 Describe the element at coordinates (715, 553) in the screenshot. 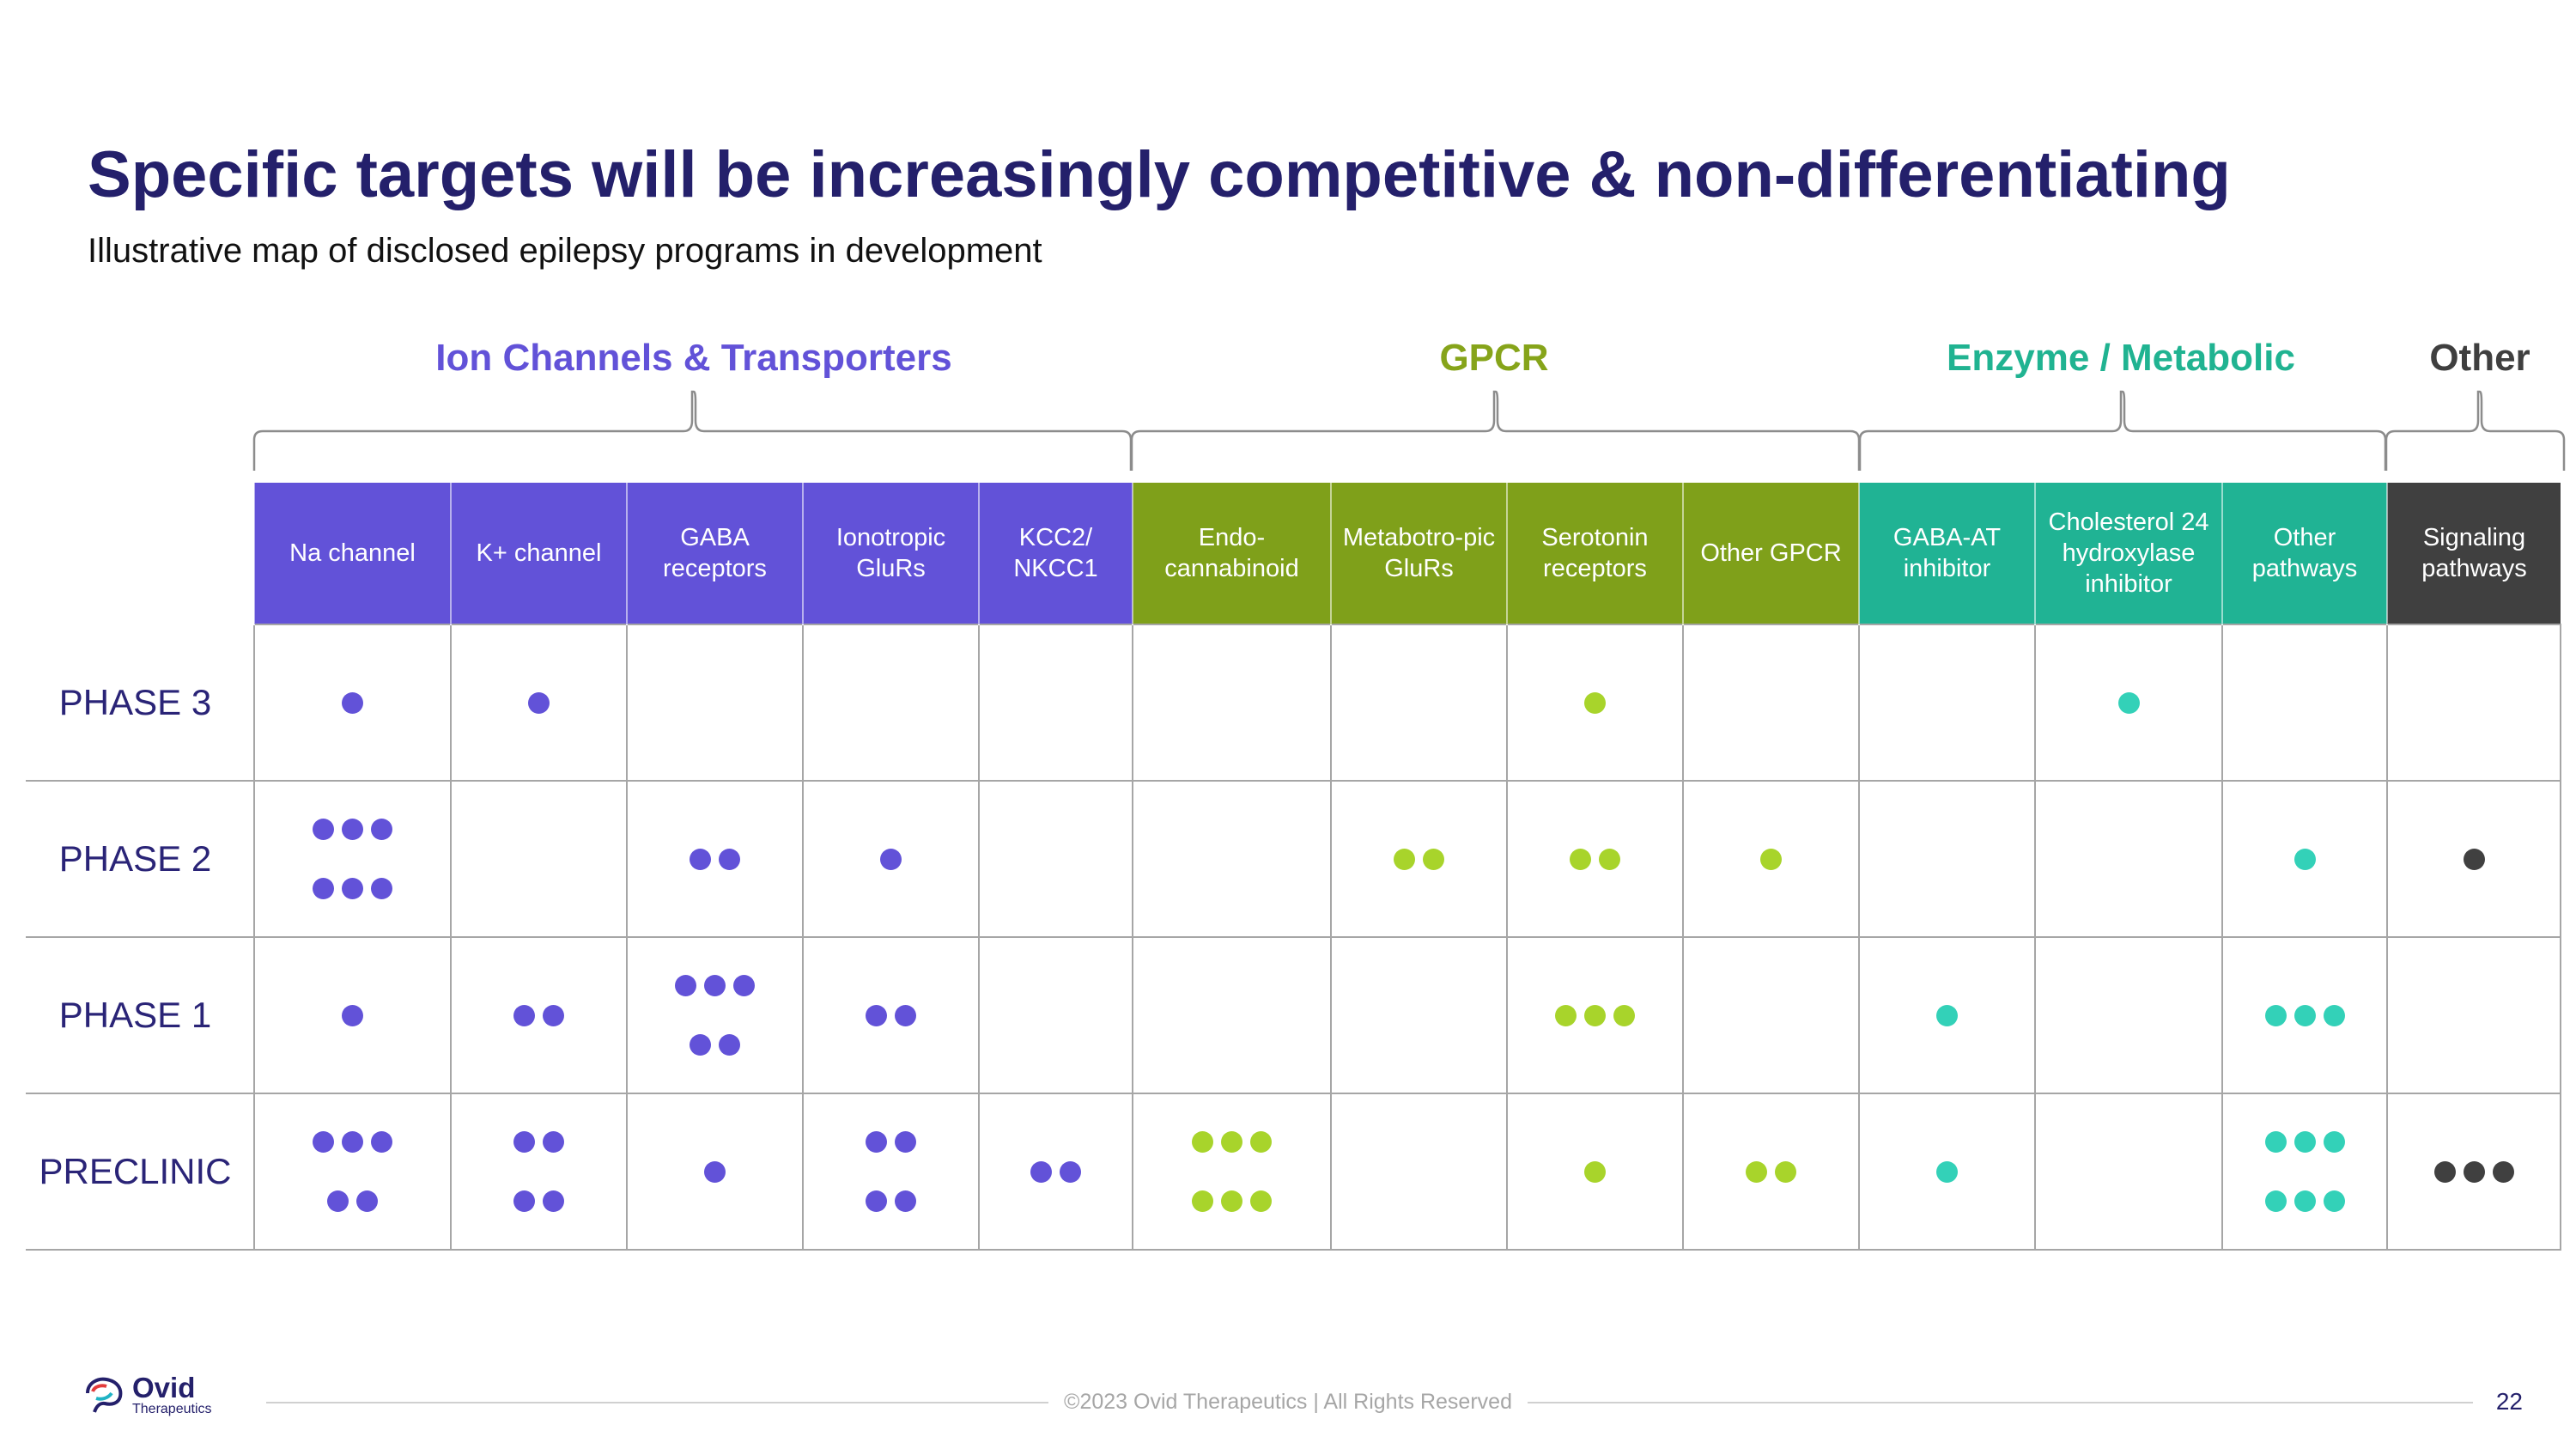

I see `column-header: GABA receptors` at that location.